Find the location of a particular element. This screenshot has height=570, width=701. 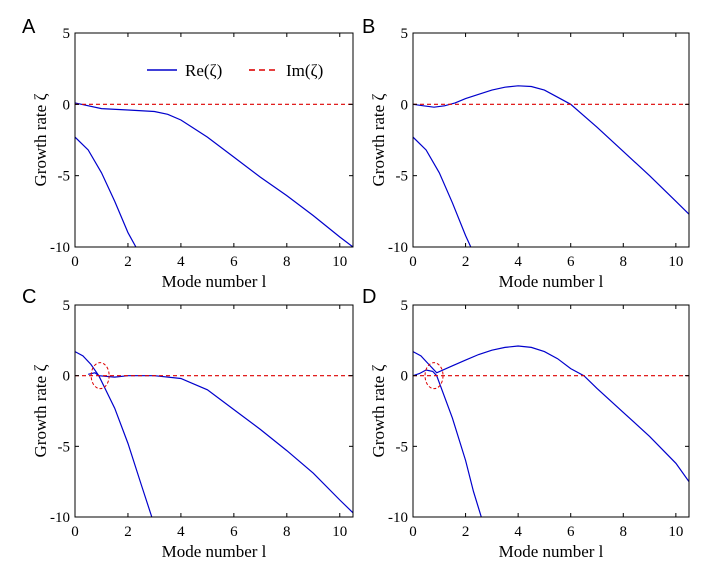

panel-label: A is located at coordinates (29, 27).